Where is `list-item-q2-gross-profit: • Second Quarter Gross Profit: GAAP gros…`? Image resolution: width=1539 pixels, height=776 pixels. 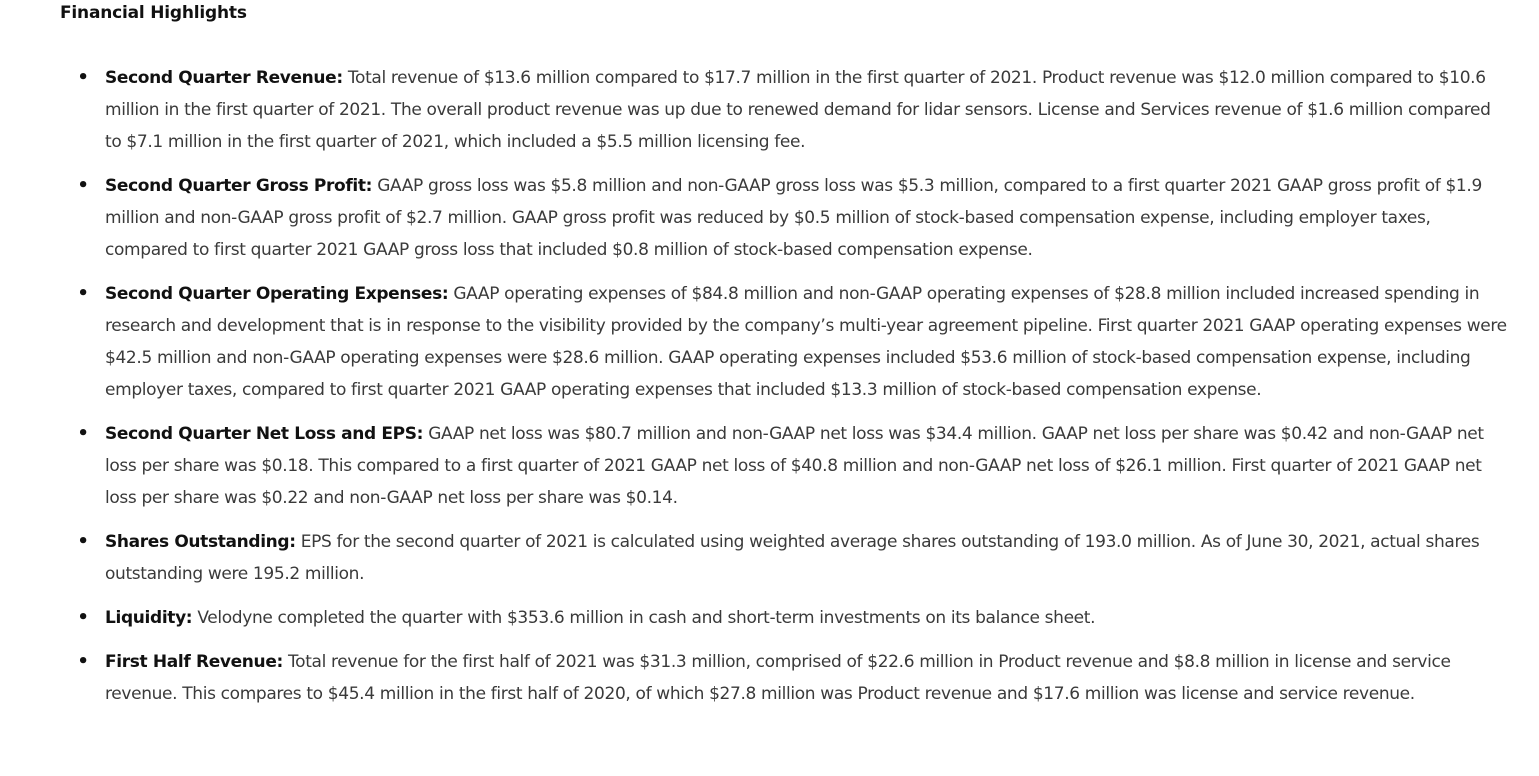 list-item-q2-gross-profit: • Second Quarter Gross Profit: GAAP gros… is located at coordinates (769, 218).